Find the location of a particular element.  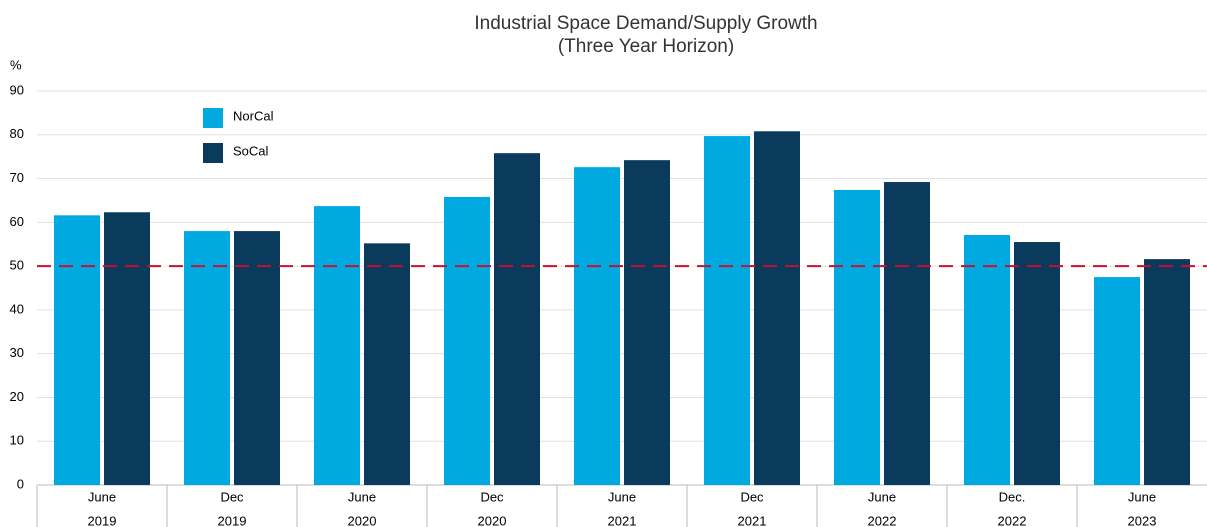

y-tick-label: 70 is located at coordinates (17, 177).